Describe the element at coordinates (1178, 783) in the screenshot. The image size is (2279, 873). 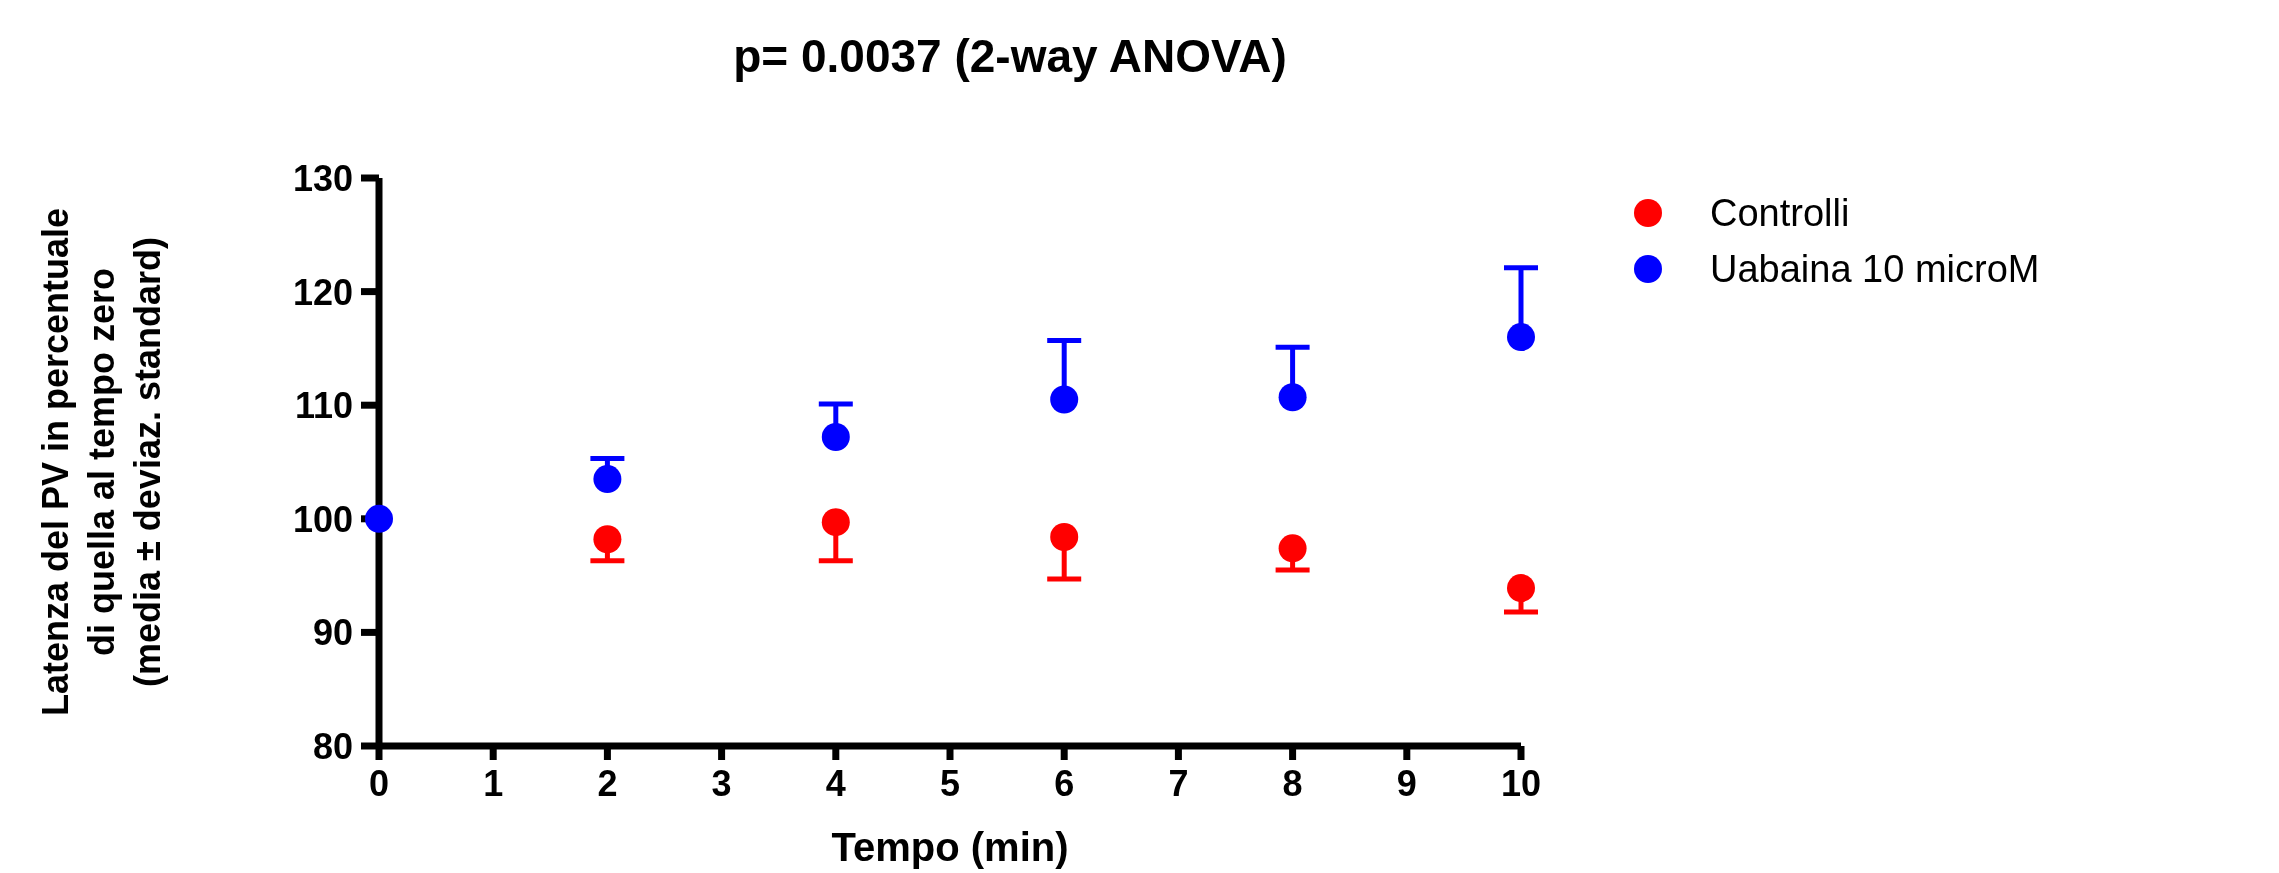
I see `x-tick-label: 7` at that location.